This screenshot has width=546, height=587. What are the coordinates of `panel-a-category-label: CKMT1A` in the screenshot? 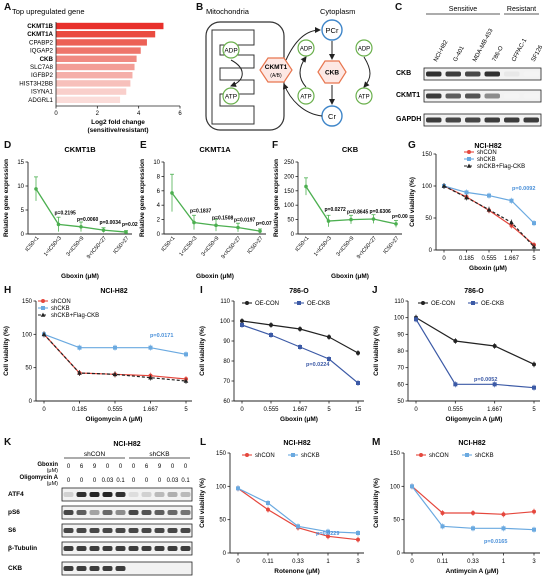 It's located at (40, 34).